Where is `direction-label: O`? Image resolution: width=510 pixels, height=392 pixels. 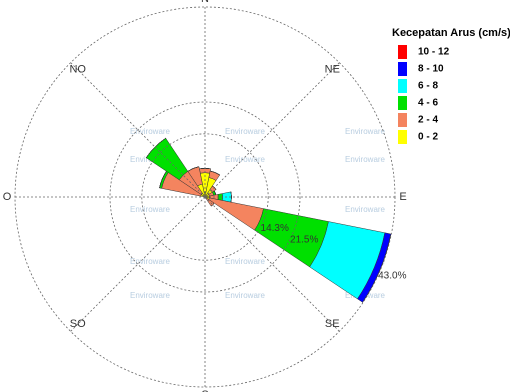 direction-label: O is located at coordinates (7, 197).